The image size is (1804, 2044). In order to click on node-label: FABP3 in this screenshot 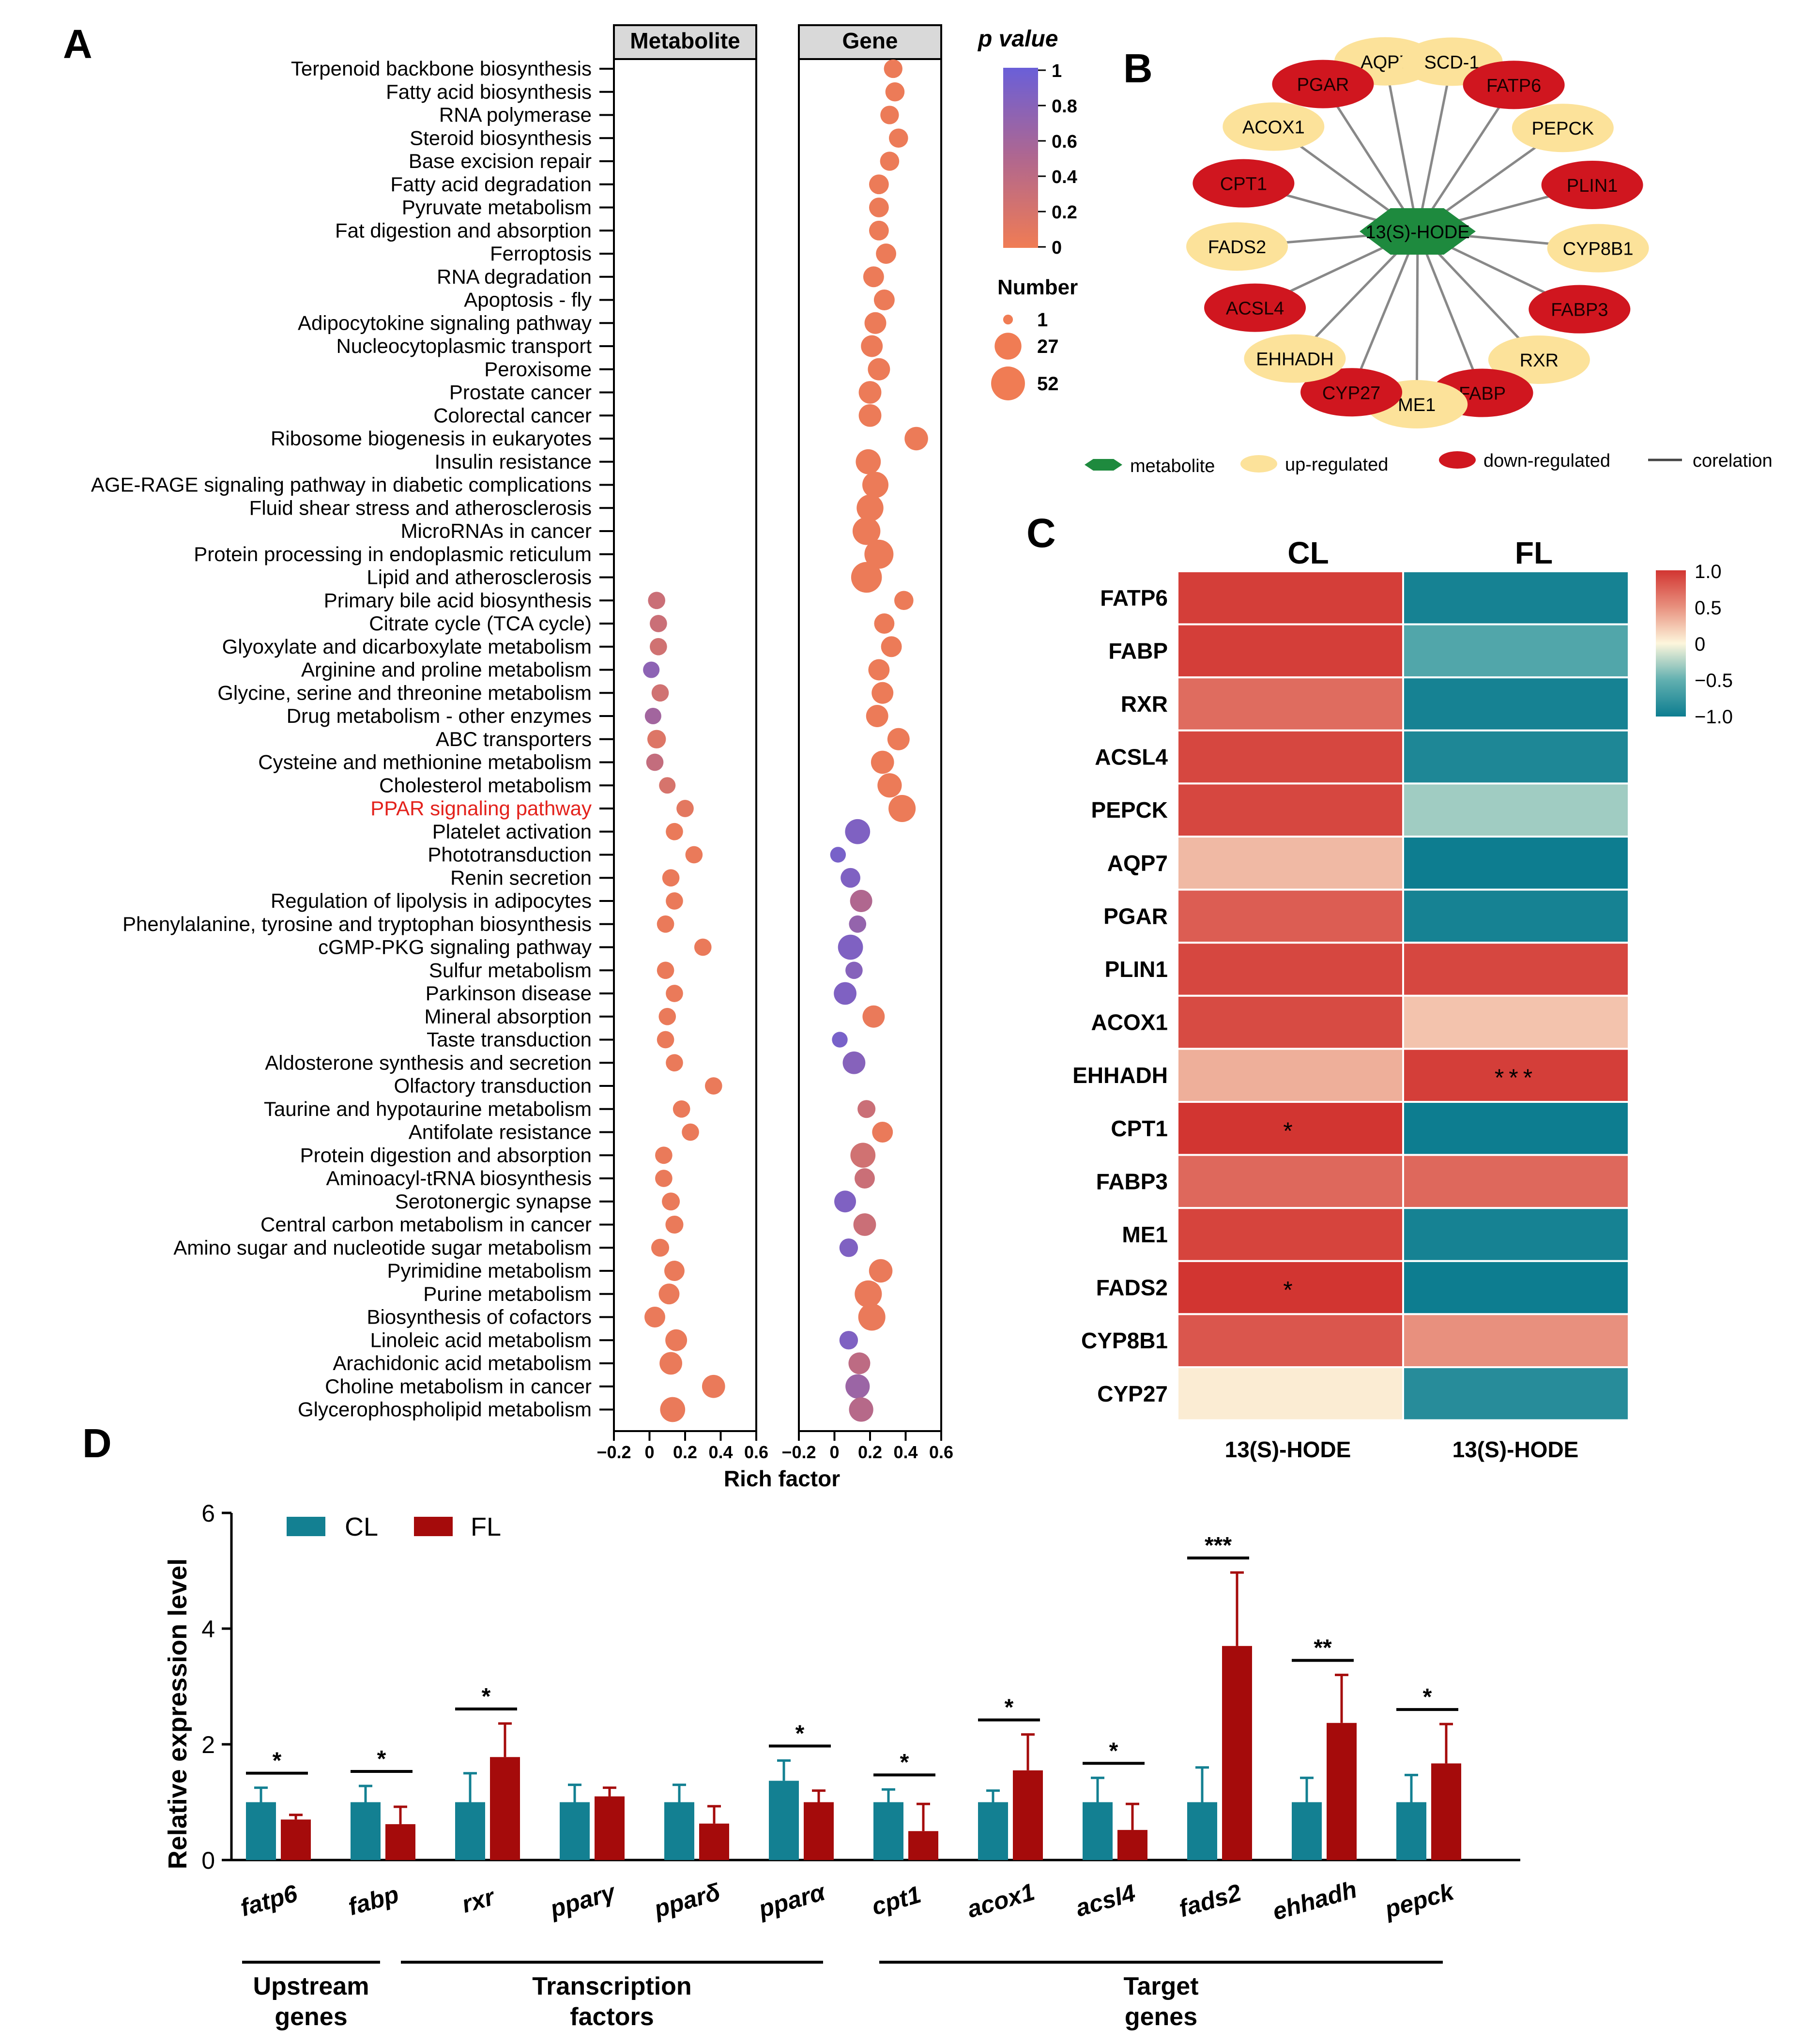, I will do `click(1579, 310)`.